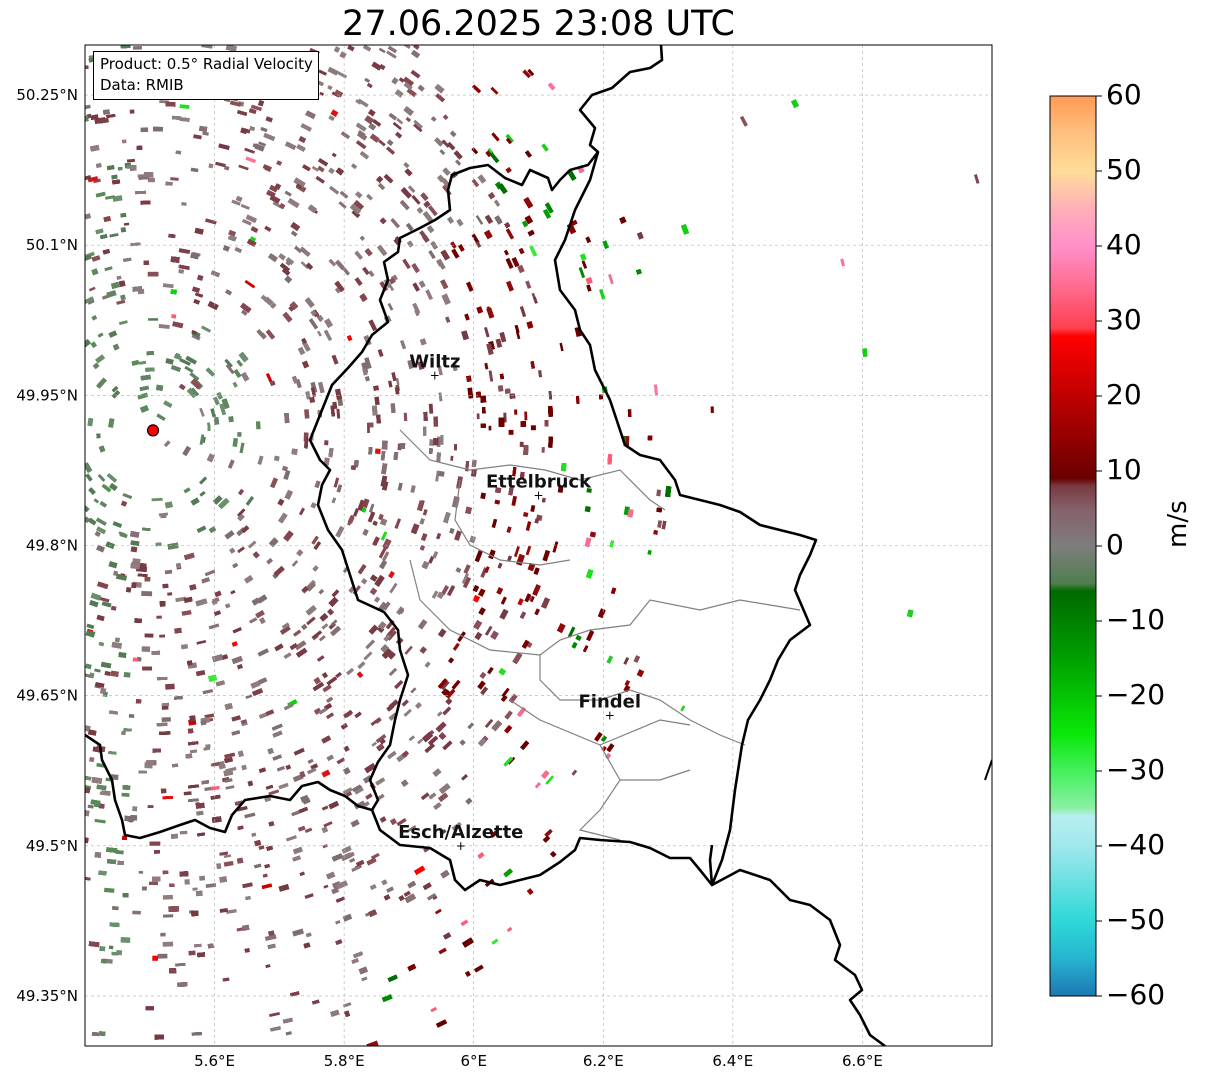  I want to click on radar-site, so click(153, 430).